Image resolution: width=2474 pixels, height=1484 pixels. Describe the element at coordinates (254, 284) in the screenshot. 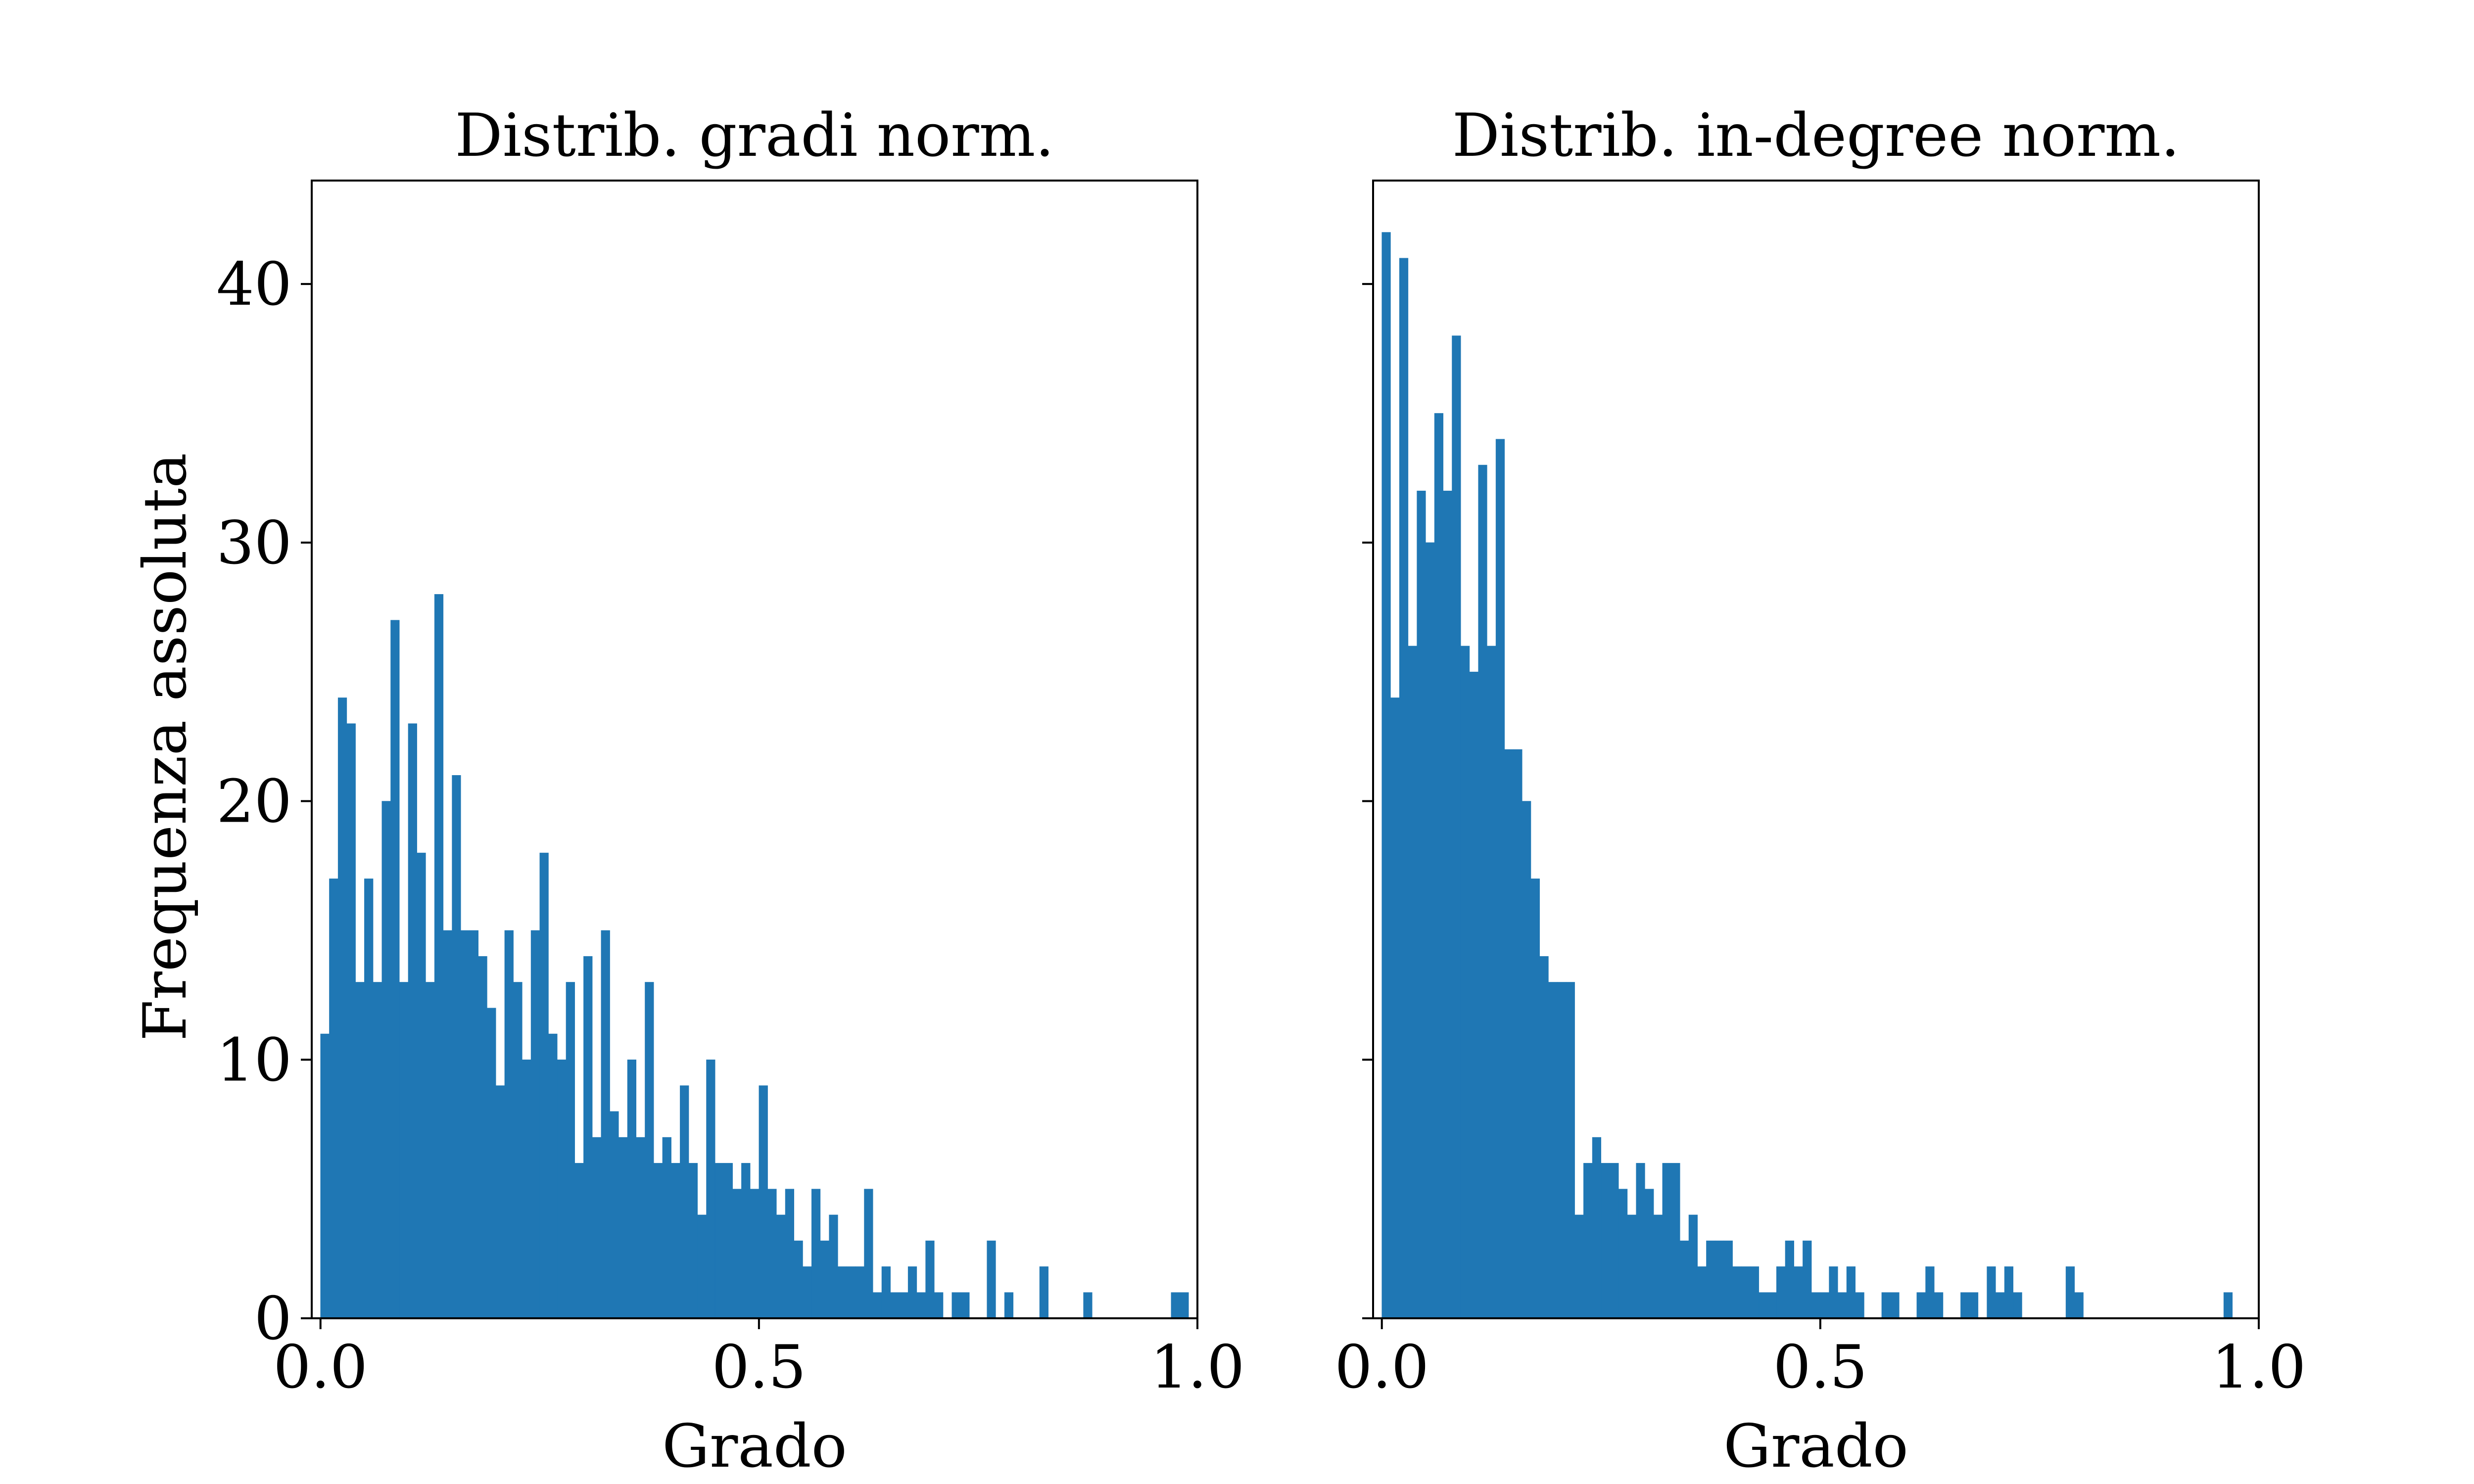

I see `y-tick-label: 40` at that location.